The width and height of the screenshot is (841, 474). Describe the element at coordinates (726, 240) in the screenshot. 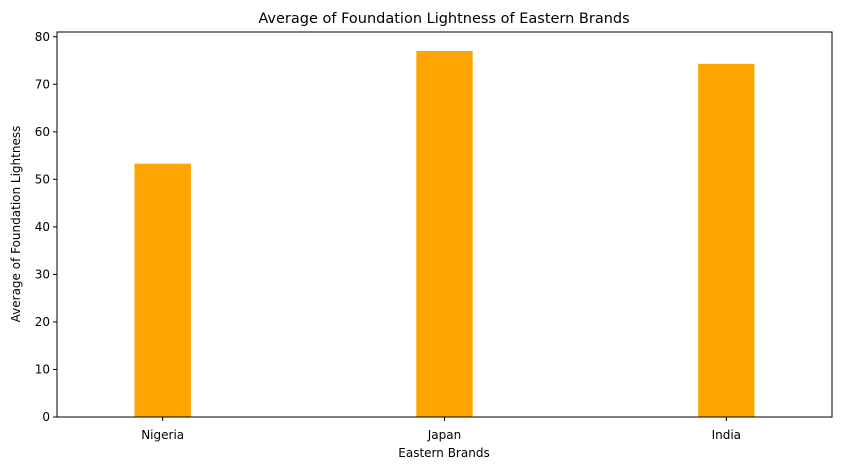

I see `bar-india` at that location.